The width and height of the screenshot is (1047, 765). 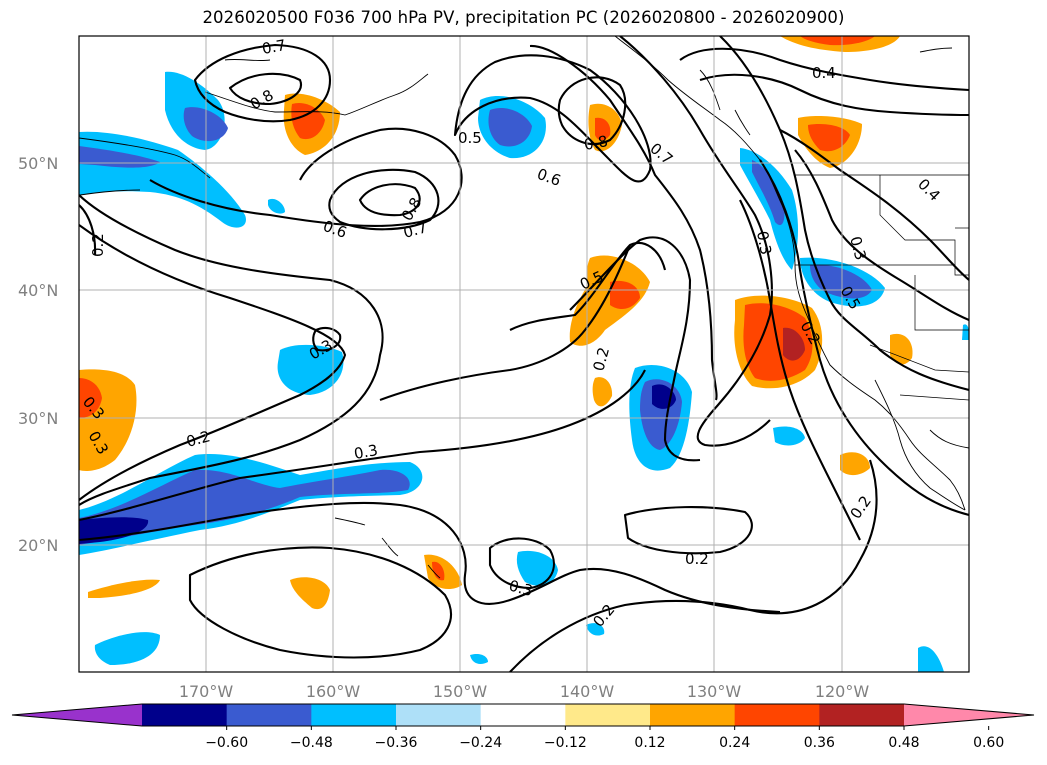 What do you see at coordinates (969, 715) in the screenshot?
I see `colorbar-extend-max` at bounding box center [969, 715].